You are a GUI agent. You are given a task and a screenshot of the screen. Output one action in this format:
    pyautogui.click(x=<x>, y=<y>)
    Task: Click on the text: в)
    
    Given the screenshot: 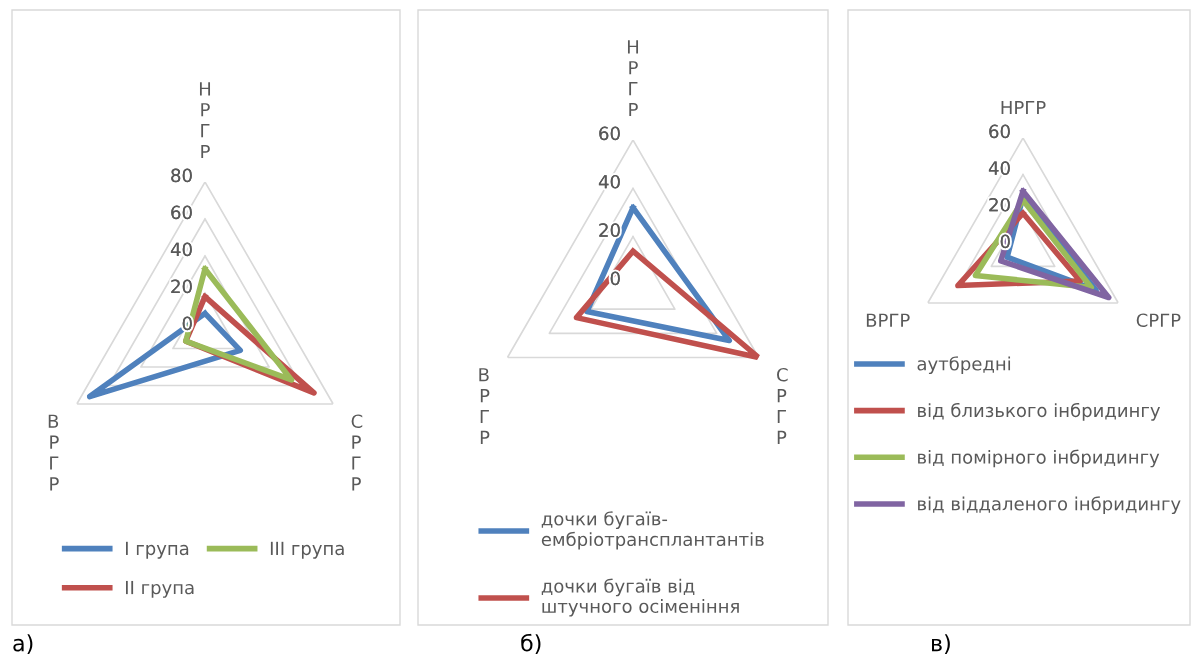 What is the action you would take?
    pyautogui.click(x=941, y=644)
    